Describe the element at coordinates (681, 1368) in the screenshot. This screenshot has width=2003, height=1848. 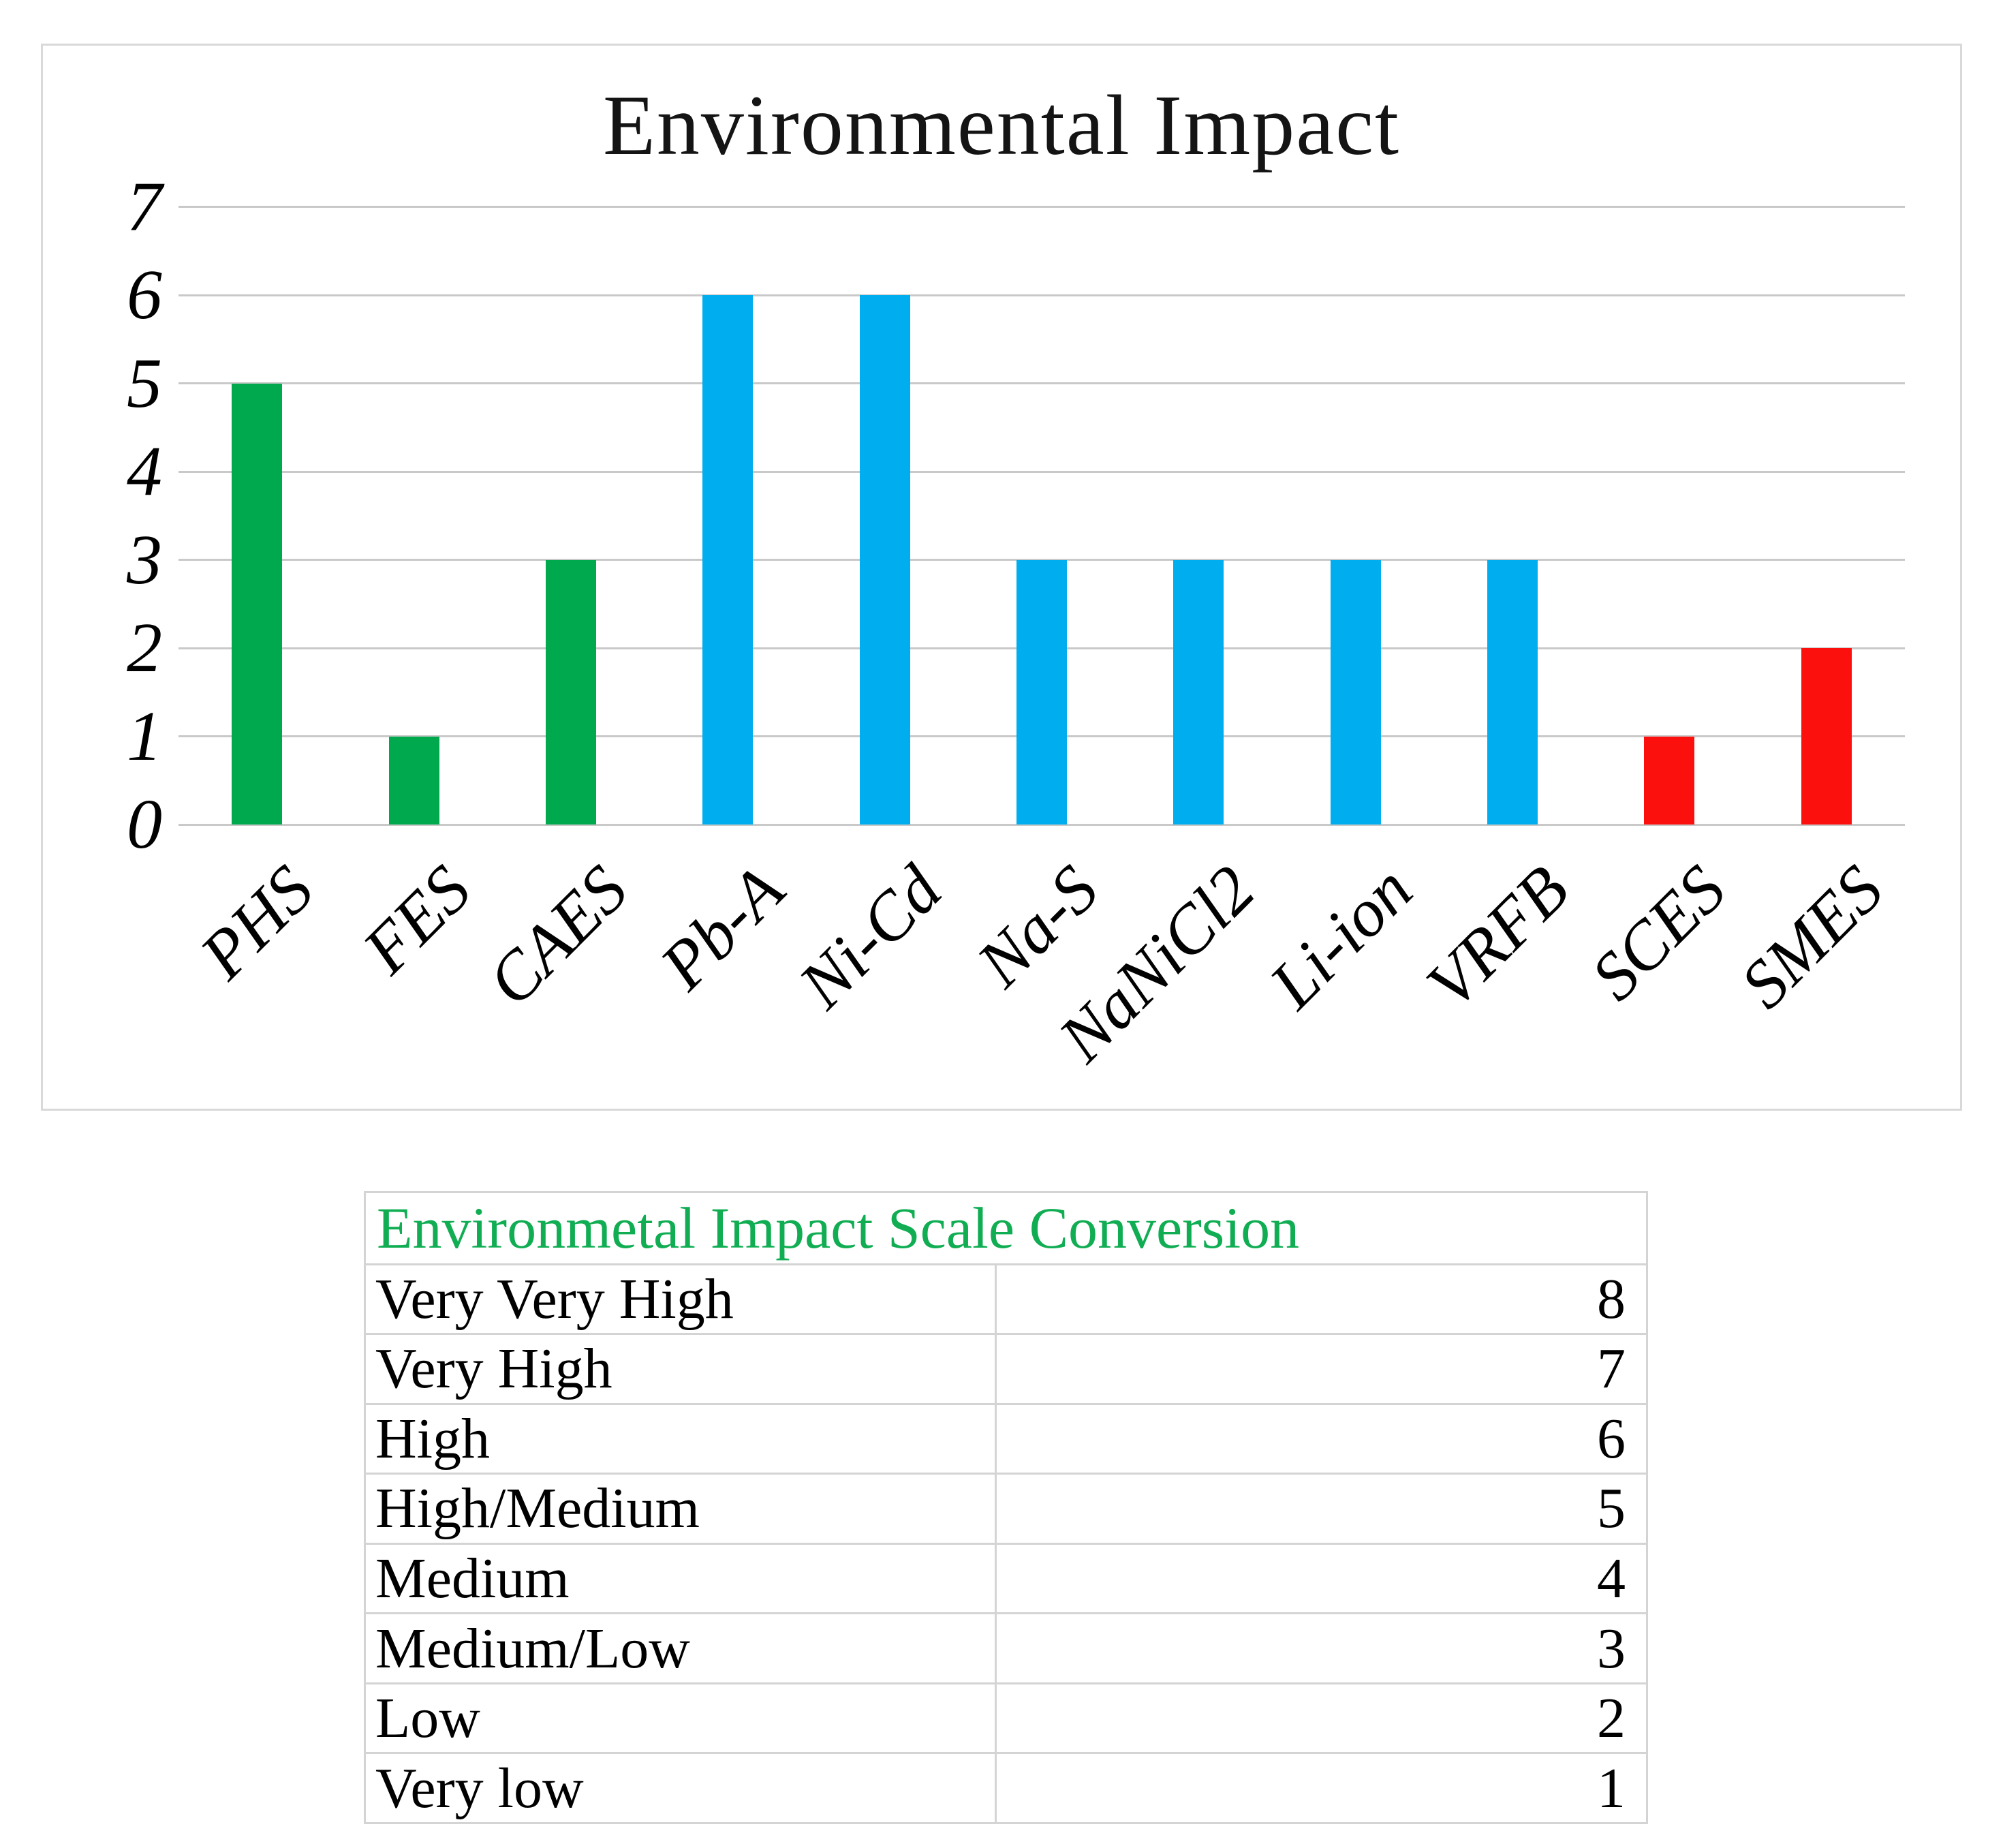
I see `table-row-label-1: Very High` at that location.